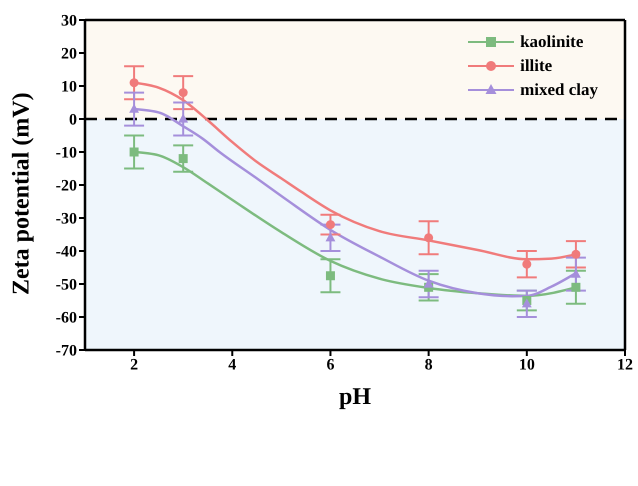  What do you see at coordinates (536, 66) in the screenshot?
I see `legend-label: illite` at bounding box center [536, 66].